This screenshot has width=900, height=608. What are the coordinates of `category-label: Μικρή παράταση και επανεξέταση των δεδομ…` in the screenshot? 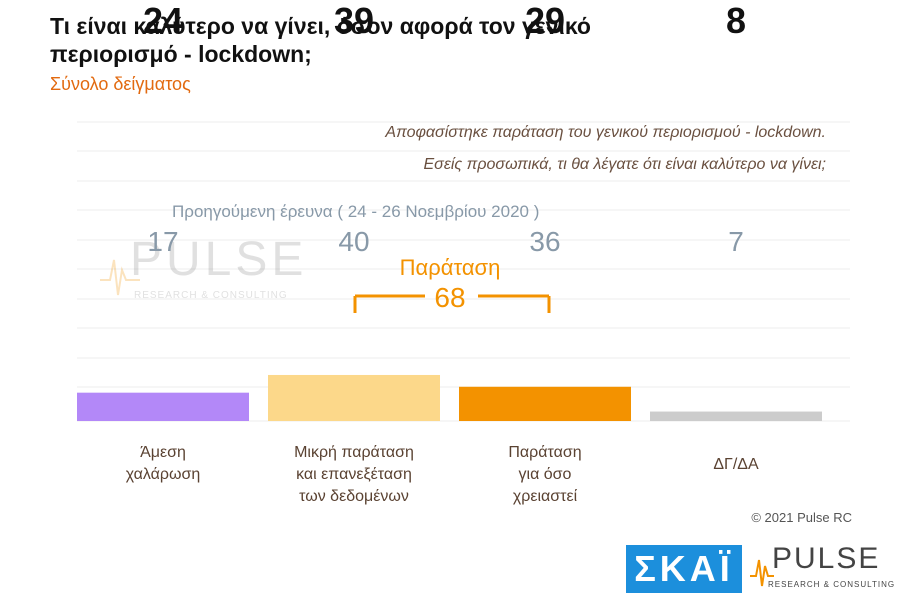 It's located at (354, 474).